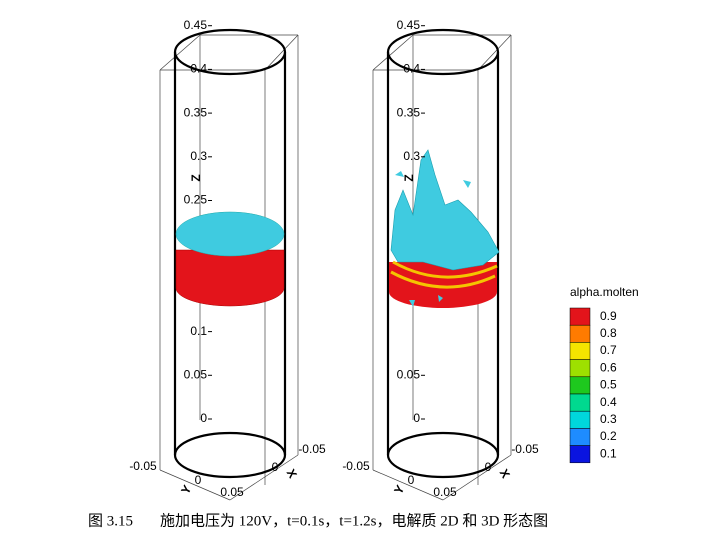 The width and height of the screenshot is (725, 550). I want to click on interface-streaks, so click(444, 274).